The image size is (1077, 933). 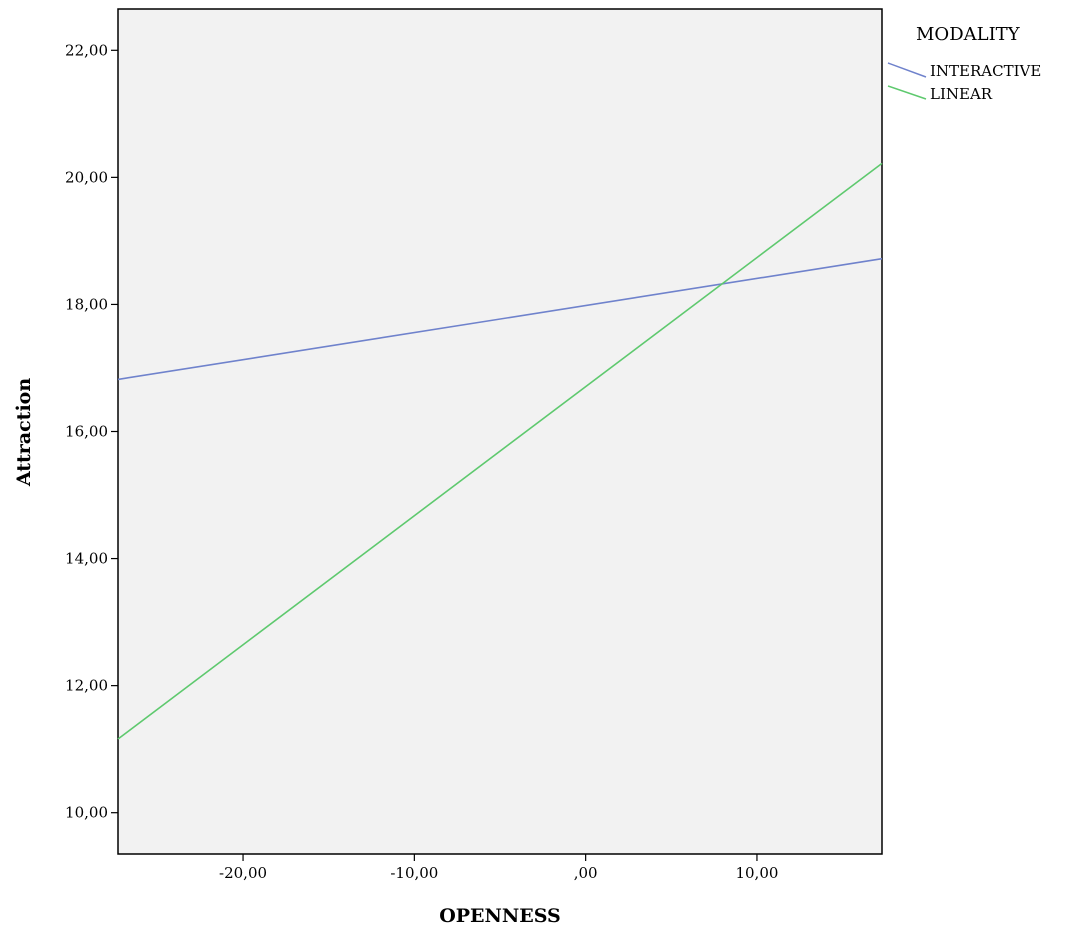 What do you see at coordinates (86, 50) in the screenshot?
I see `y-tick-label: 22,00` at bounding box center [86, 50].